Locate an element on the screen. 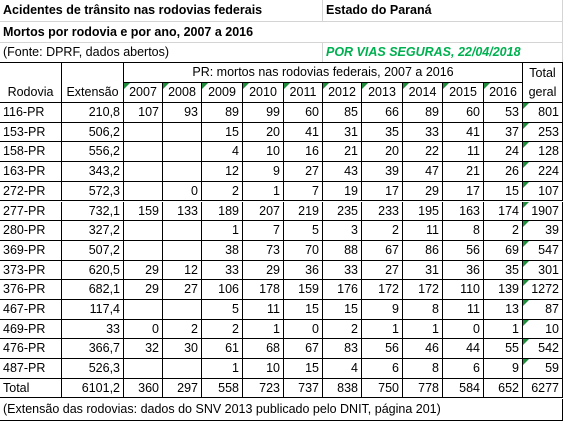 This screenshot has height=421, width=563. data-cell: 26 is located at coordinates (503, 172).